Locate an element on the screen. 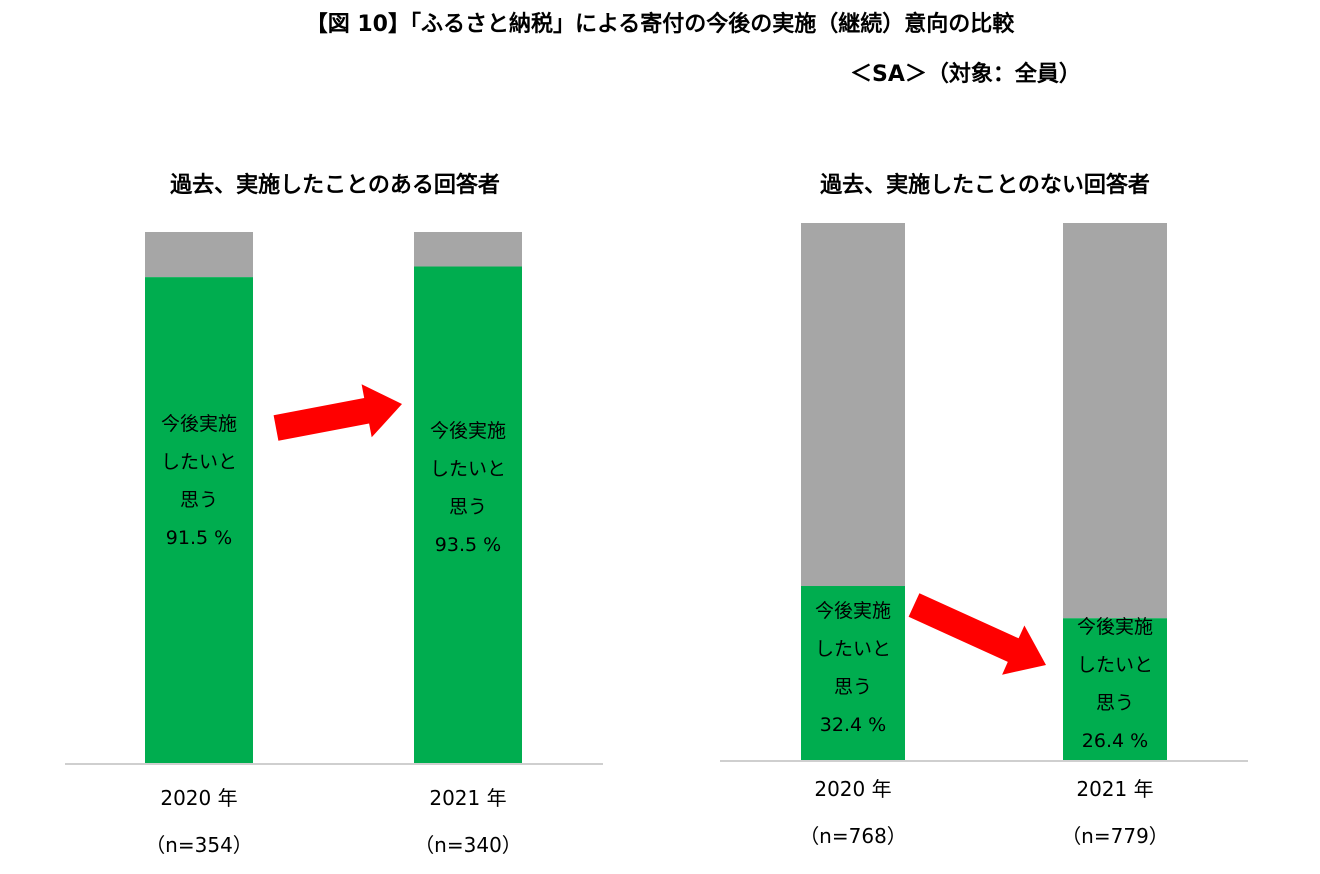 The image size is (1320, 874). sample-size-0-1: （n=340） is located at coordinates (468, 845).